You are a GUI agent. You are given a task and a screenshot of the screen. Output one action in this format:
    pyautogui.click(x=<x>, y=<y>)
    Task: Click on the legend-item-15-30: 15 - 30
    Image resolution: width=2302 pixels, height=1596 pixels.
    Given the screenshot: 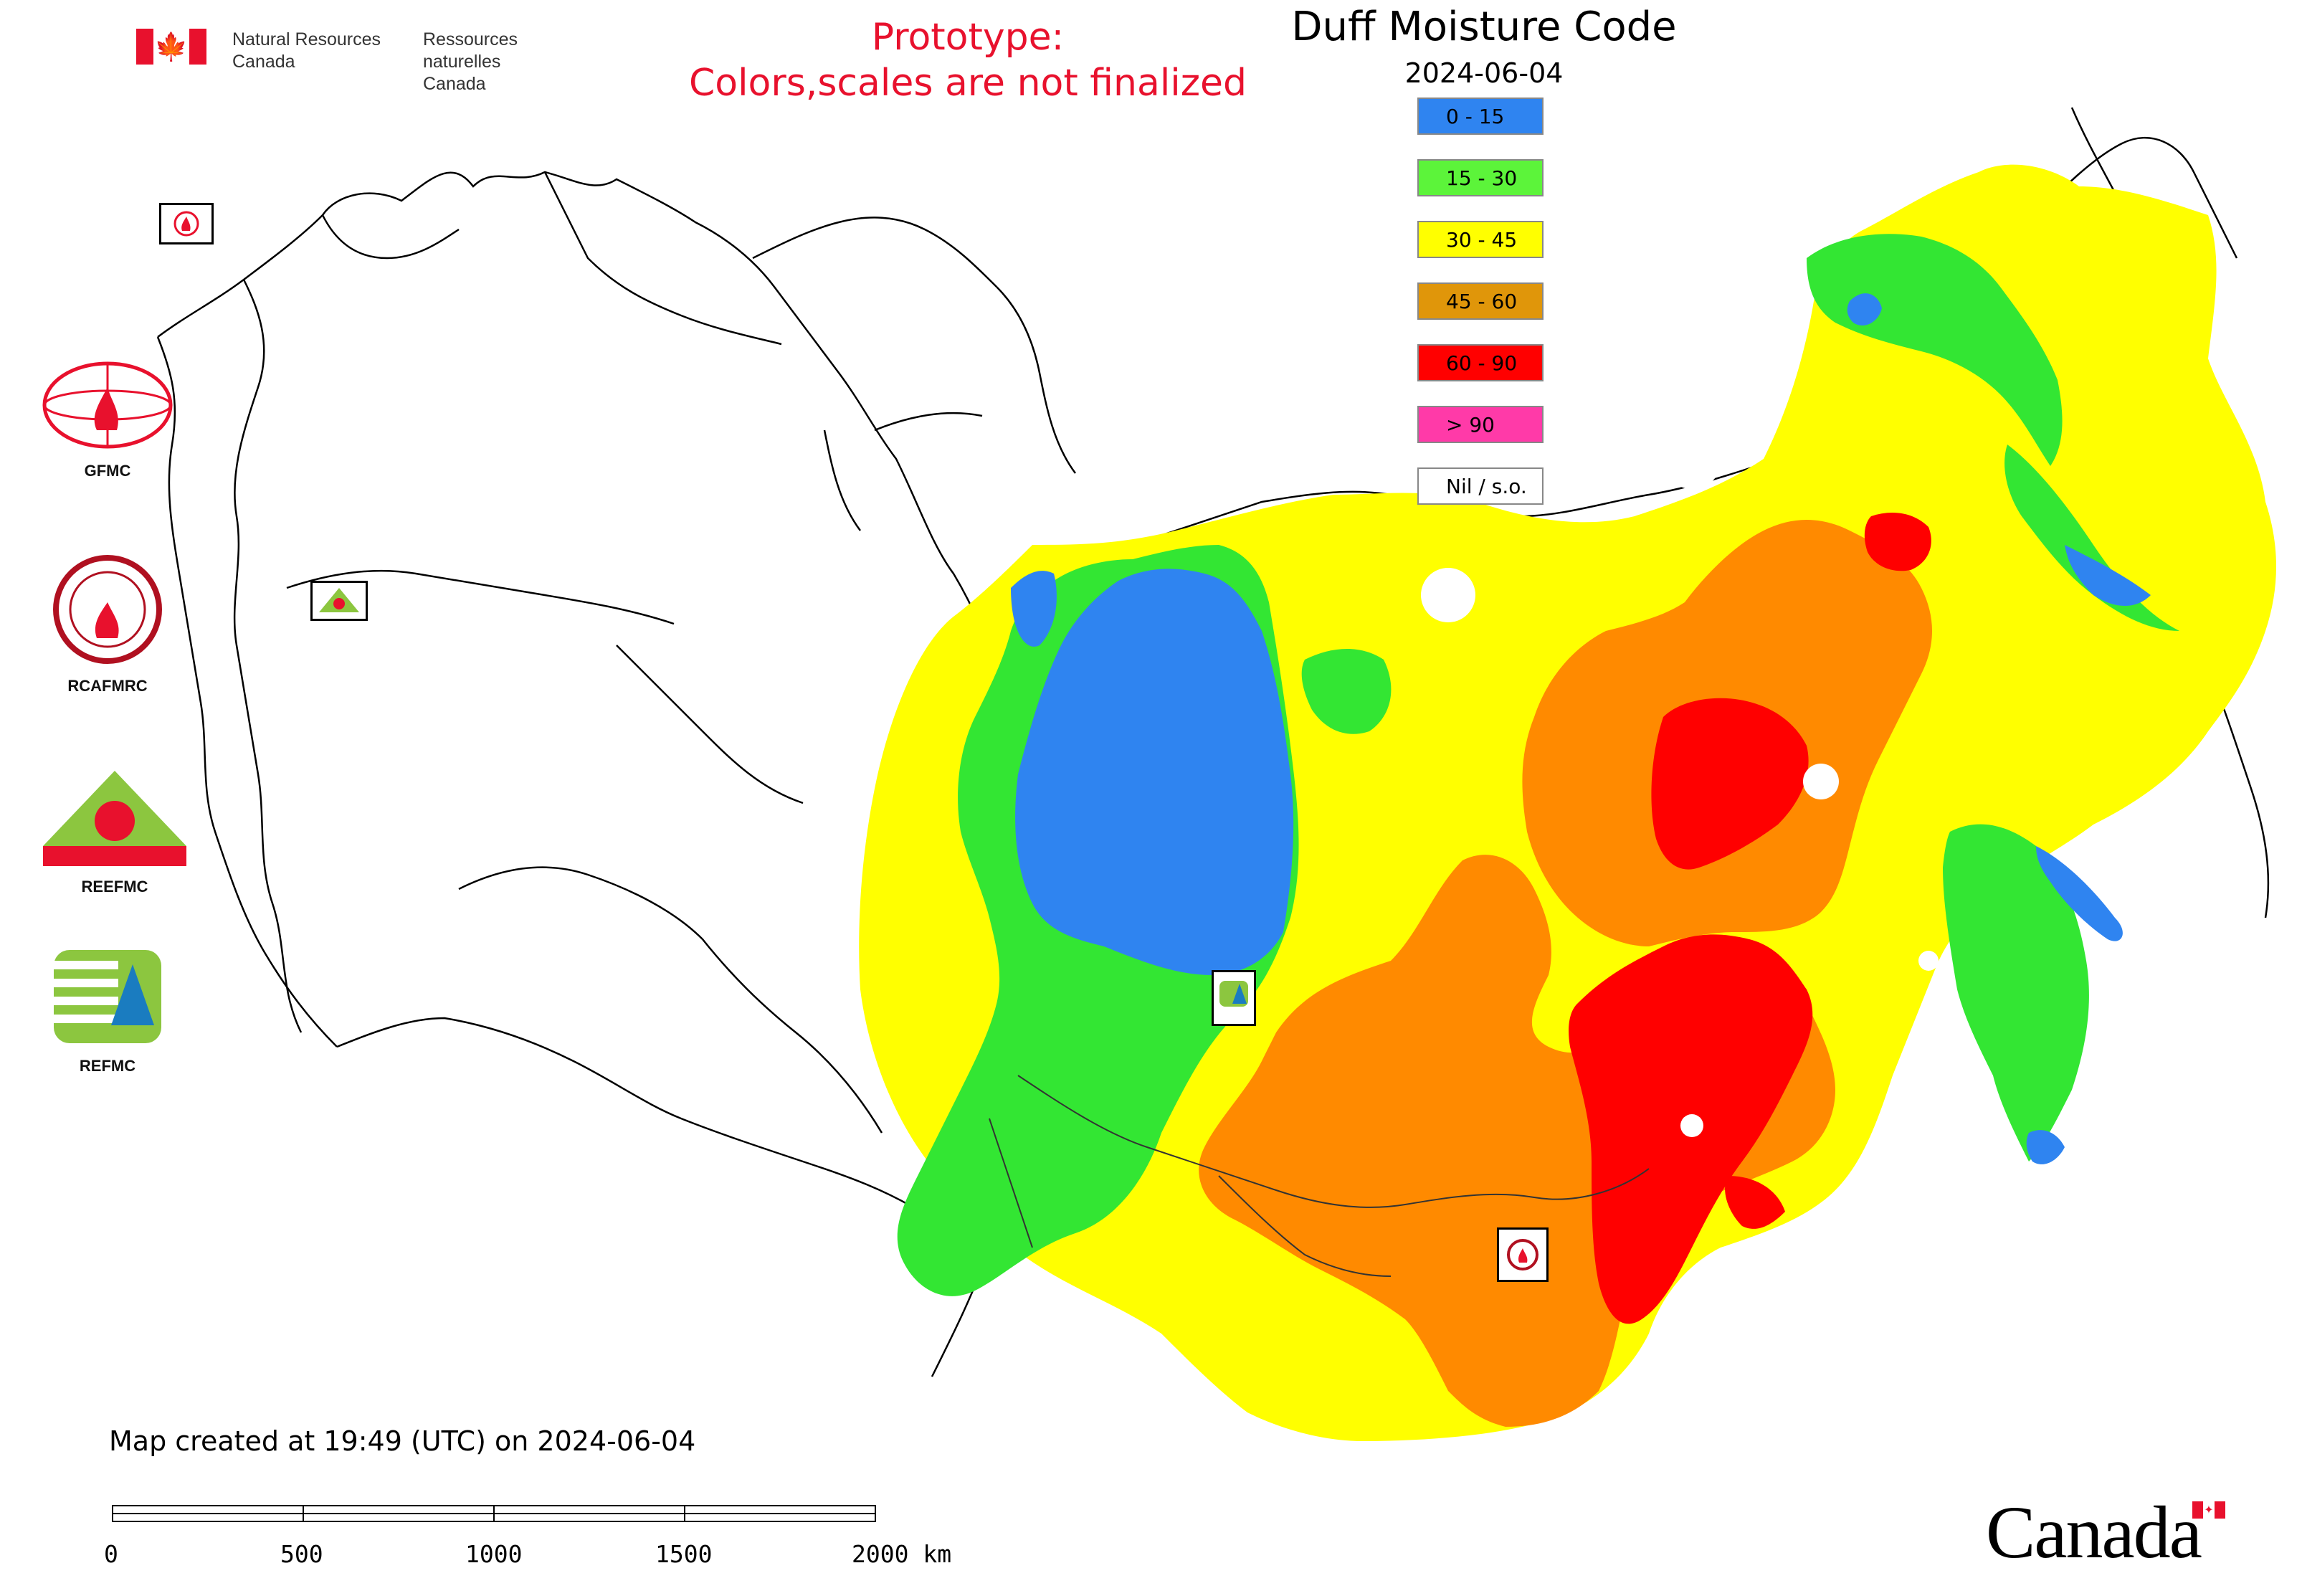 What is the action you would take?
    pyautogui.click(x=1481, y=177)
    